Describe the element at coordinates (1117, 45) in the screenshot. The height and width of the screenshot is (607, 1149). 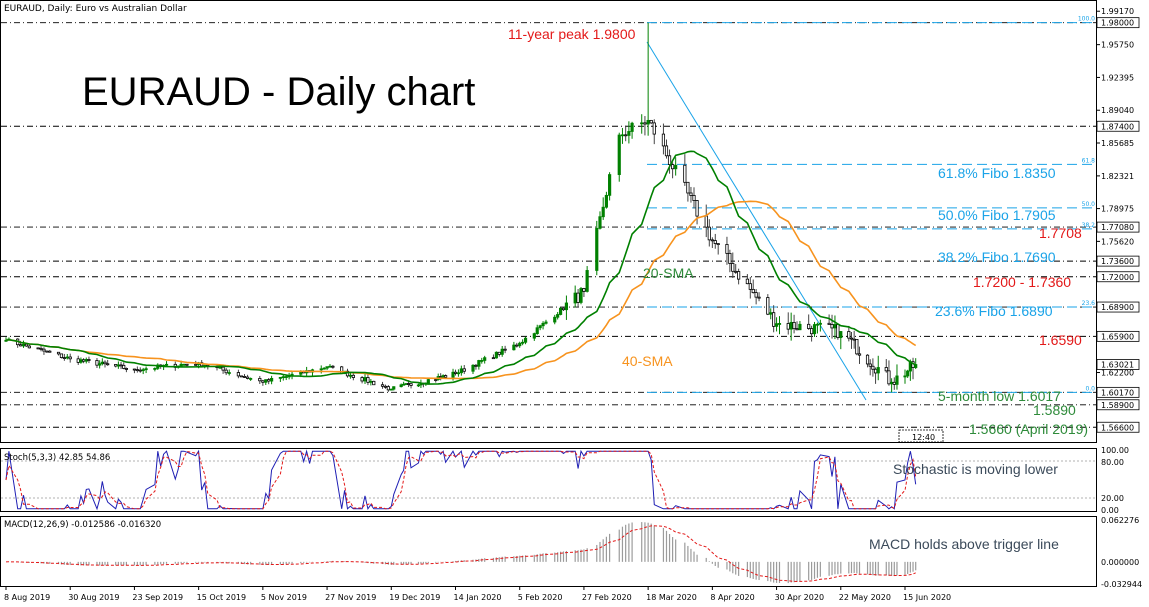
I see `price-tick-label: 1.95750` at that location.